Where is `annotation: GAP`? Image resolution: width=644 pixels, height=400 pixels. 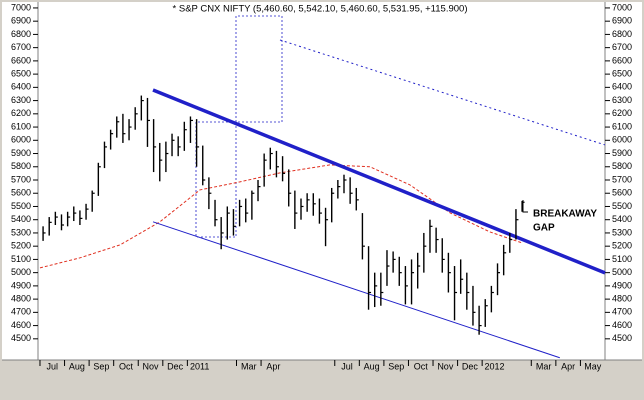 annotation: GAP is located at coordinates (544, 228).